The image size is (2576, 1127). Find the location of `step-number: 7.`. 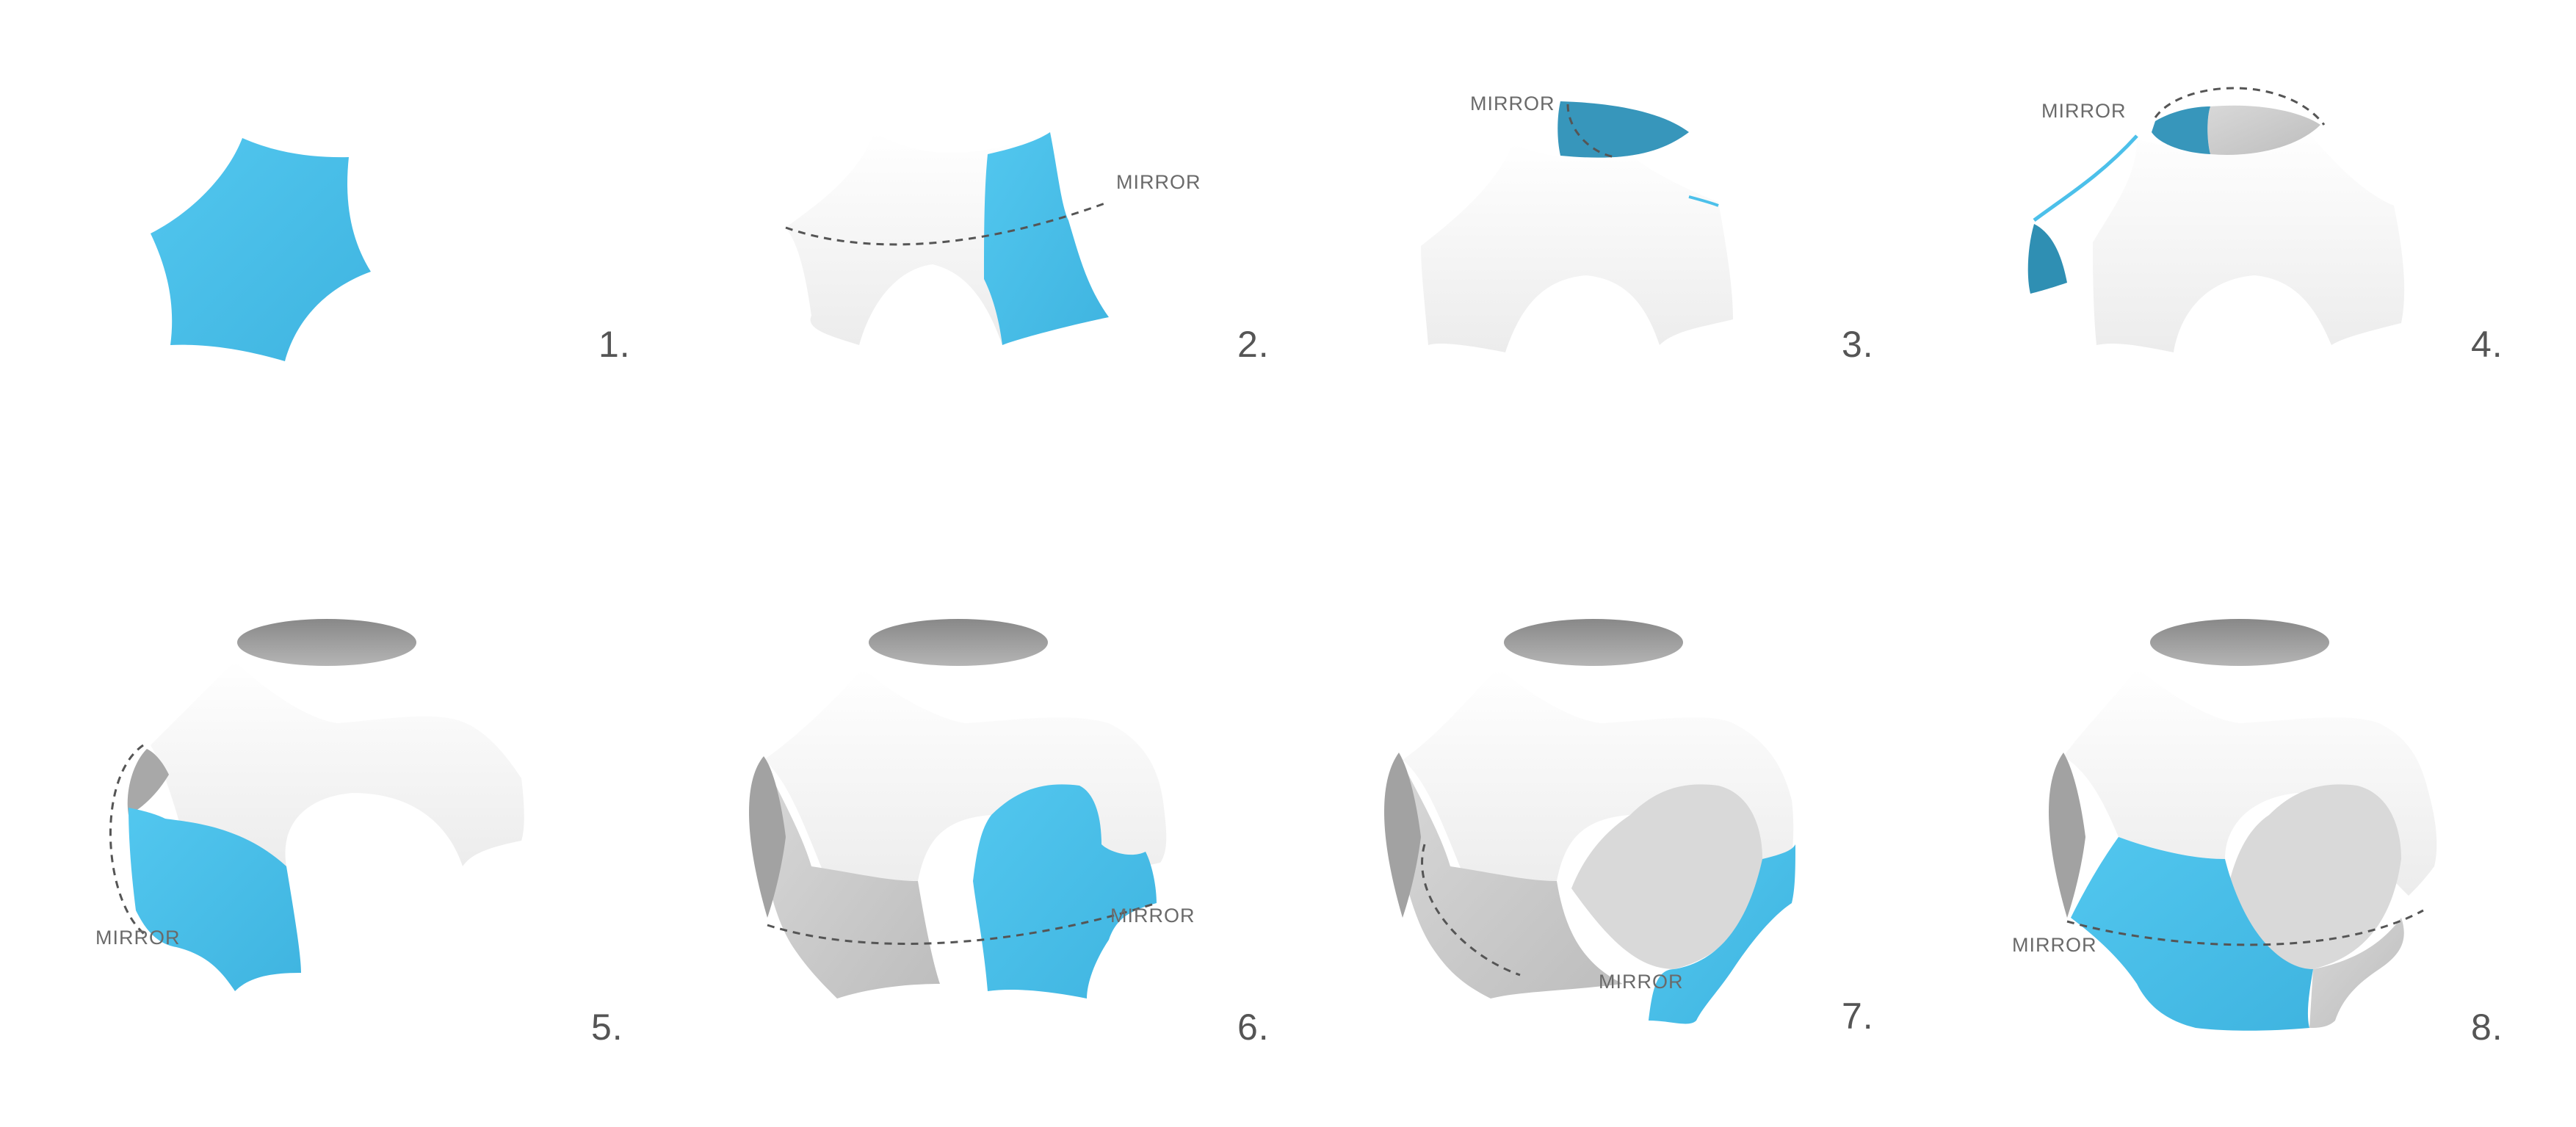

step-number: 7. is located at coordinates (1858, 1016).